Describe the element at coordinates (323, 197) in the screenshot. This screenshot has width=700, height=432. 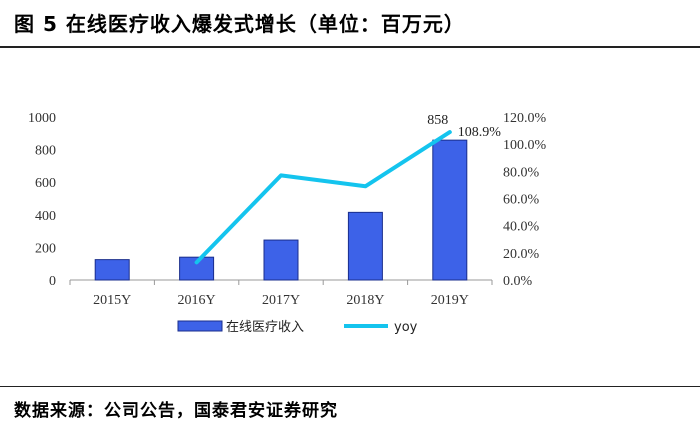
I see `yoy-line` at that location.